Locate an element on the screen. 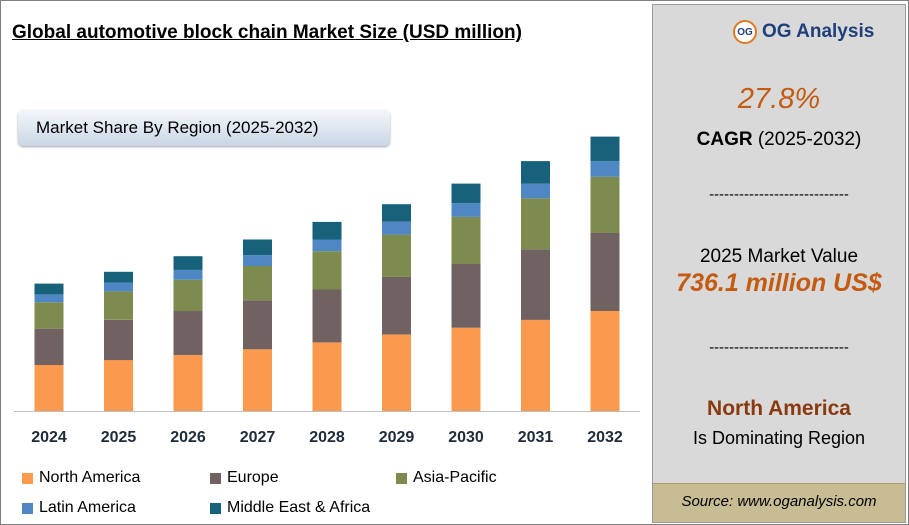 This screenshot has height=525, width=909. bar-latin-america-2025 is located at coordinates (118, 287).